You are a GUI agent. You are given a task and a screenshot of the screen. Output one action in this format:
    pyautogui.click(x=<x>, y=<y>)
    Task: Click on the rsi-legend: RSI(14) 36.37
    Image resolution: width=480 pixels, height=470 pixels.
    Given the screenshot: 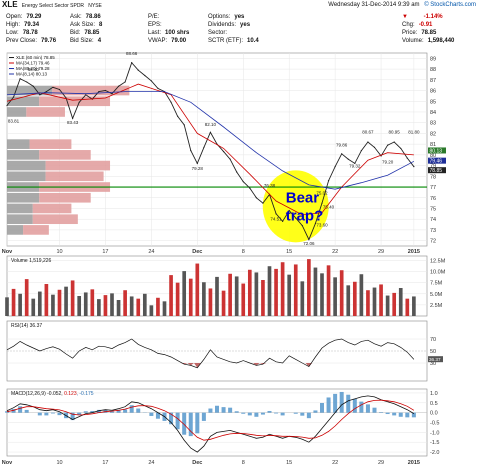 What is the action you would take?
    pyautogui.click(x=26, y=326)
    